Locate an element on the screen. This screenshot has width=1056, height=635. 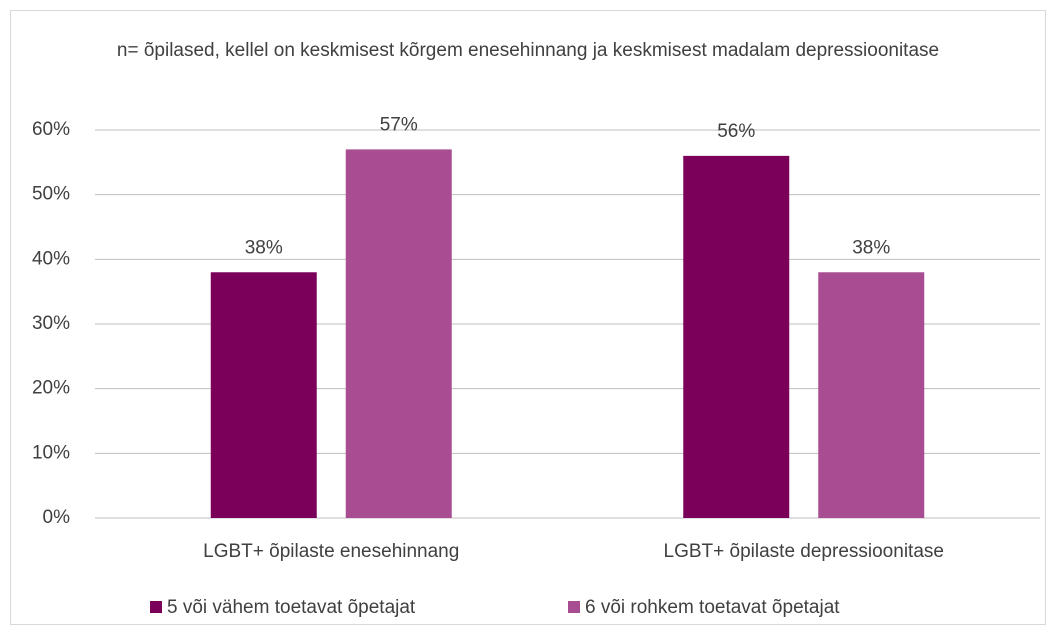
legend-label: 5 või vähem toetavat õpetajat is located at coordinates (291, 607).